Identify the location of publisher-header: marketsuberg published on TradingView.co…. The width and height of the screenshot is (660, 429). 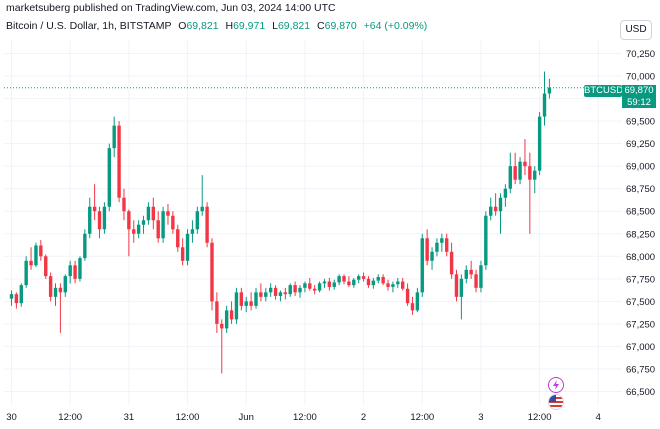
(171, 8).